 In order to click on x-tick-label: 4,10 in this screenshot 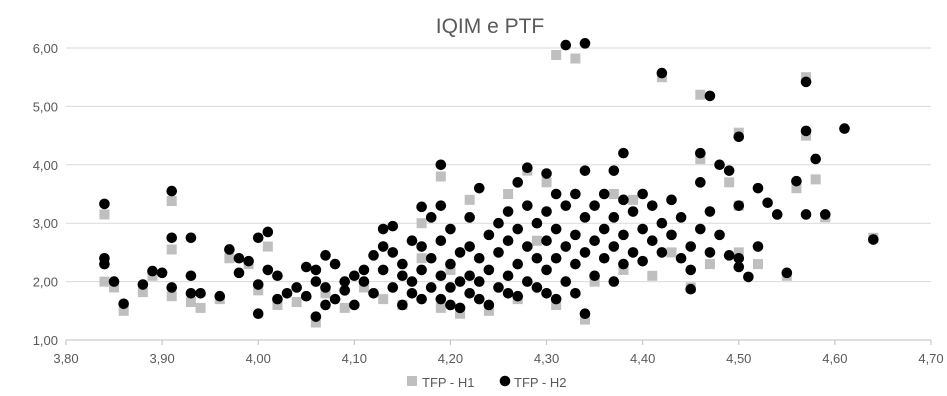, I will do `click(354, 358)`.